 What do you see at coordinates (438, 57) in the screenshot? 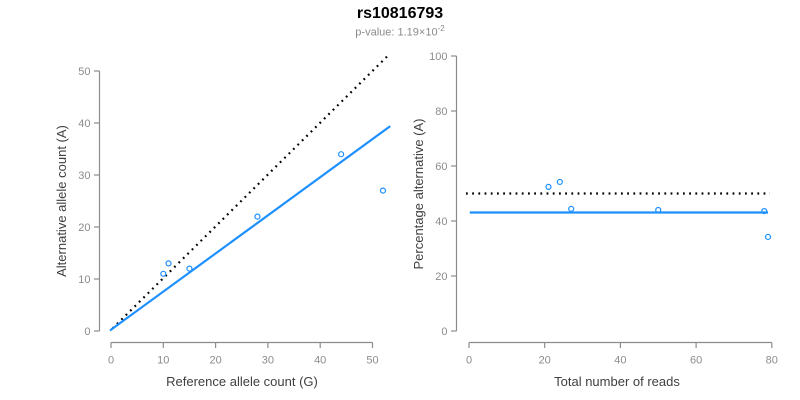
I see `y-tick-label: 100` at bounding box center [438, 57].